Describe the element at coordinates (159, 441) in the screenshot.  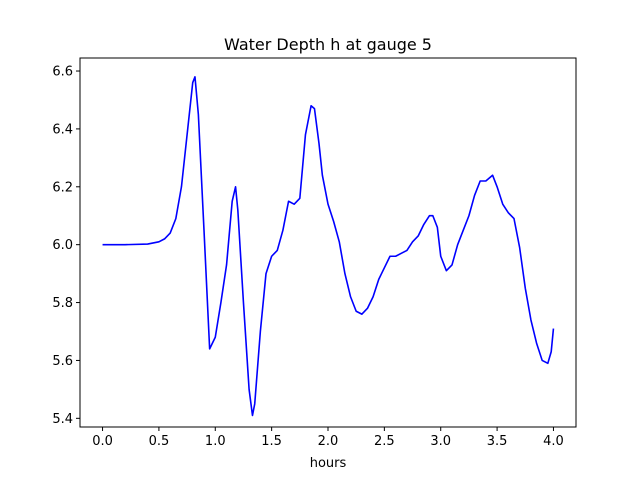
I see `x-tick-label: 0.5` at that location.